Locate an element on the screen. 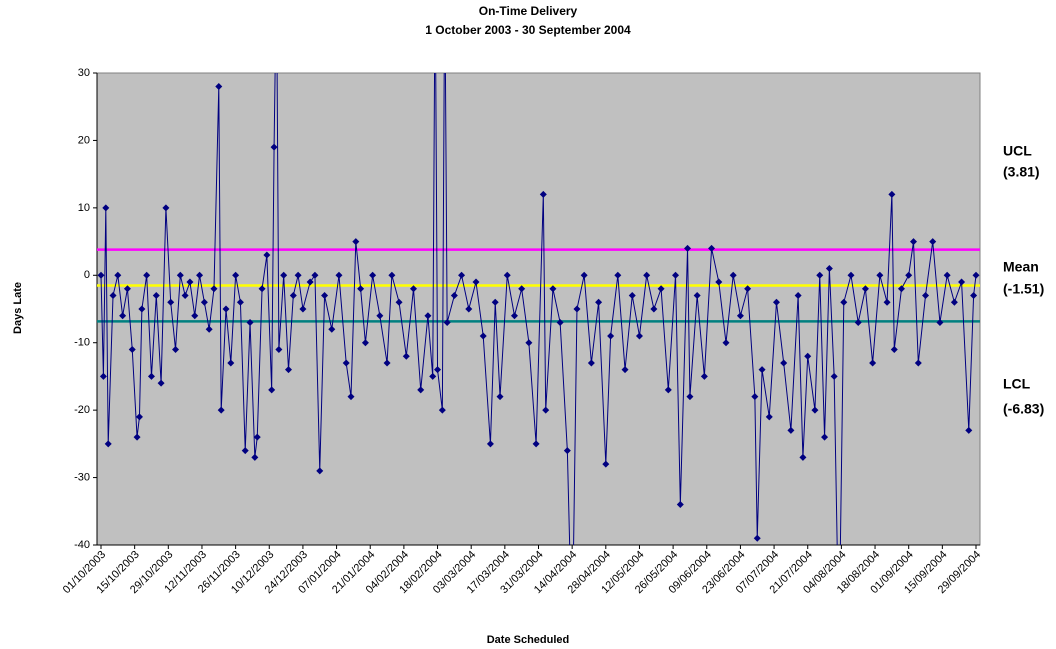 The height and width of the screenshot is (649, 1056). y-tick-label: 20 is located at coordinates (84, 140).